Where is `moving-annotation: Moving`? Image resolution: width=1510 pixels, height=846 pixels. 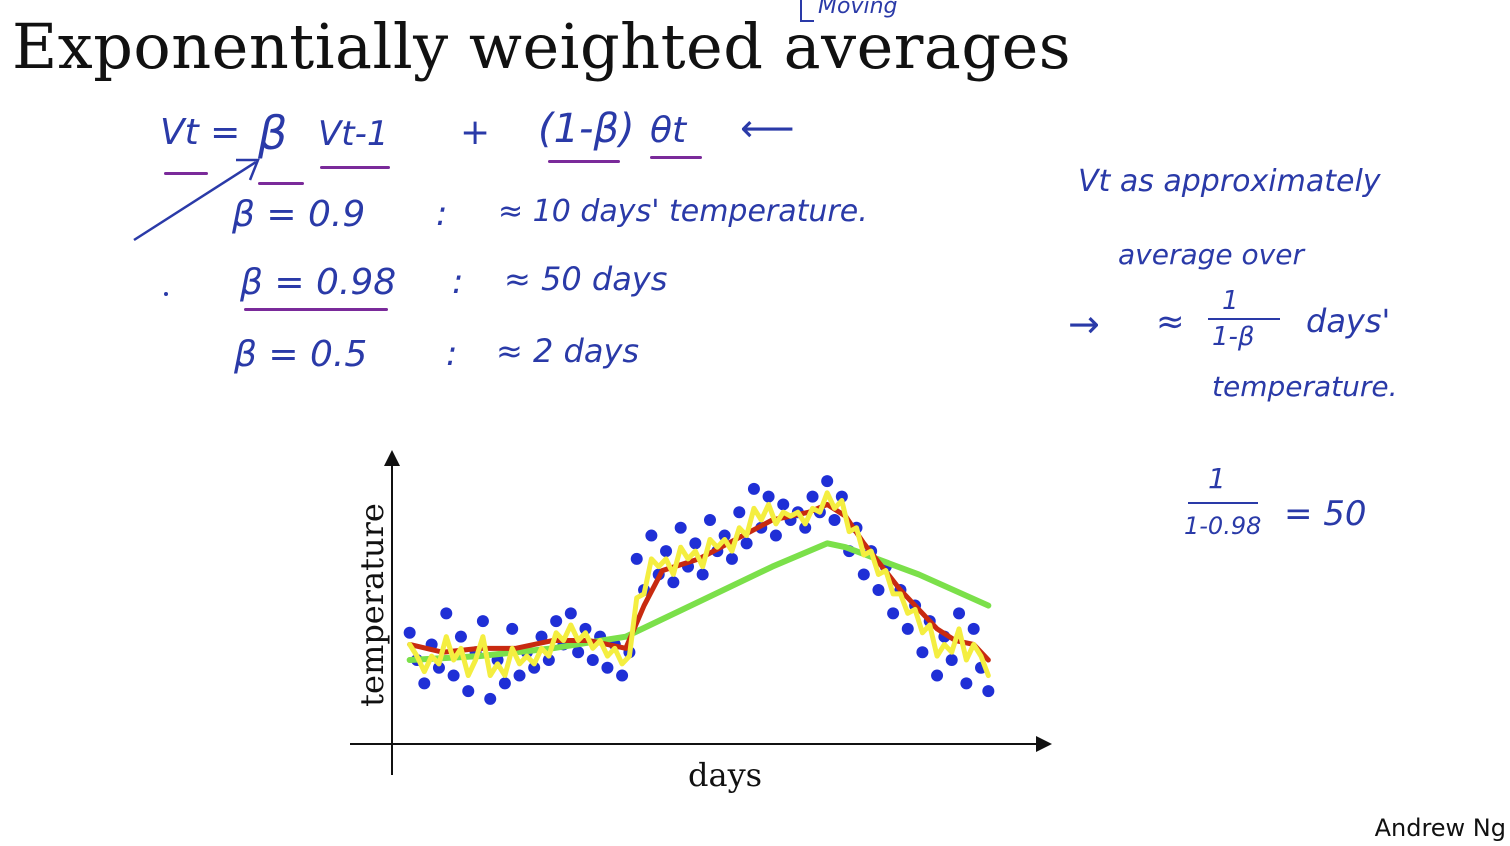
moving-annotation: Moving is located at coordinates (858, 9).